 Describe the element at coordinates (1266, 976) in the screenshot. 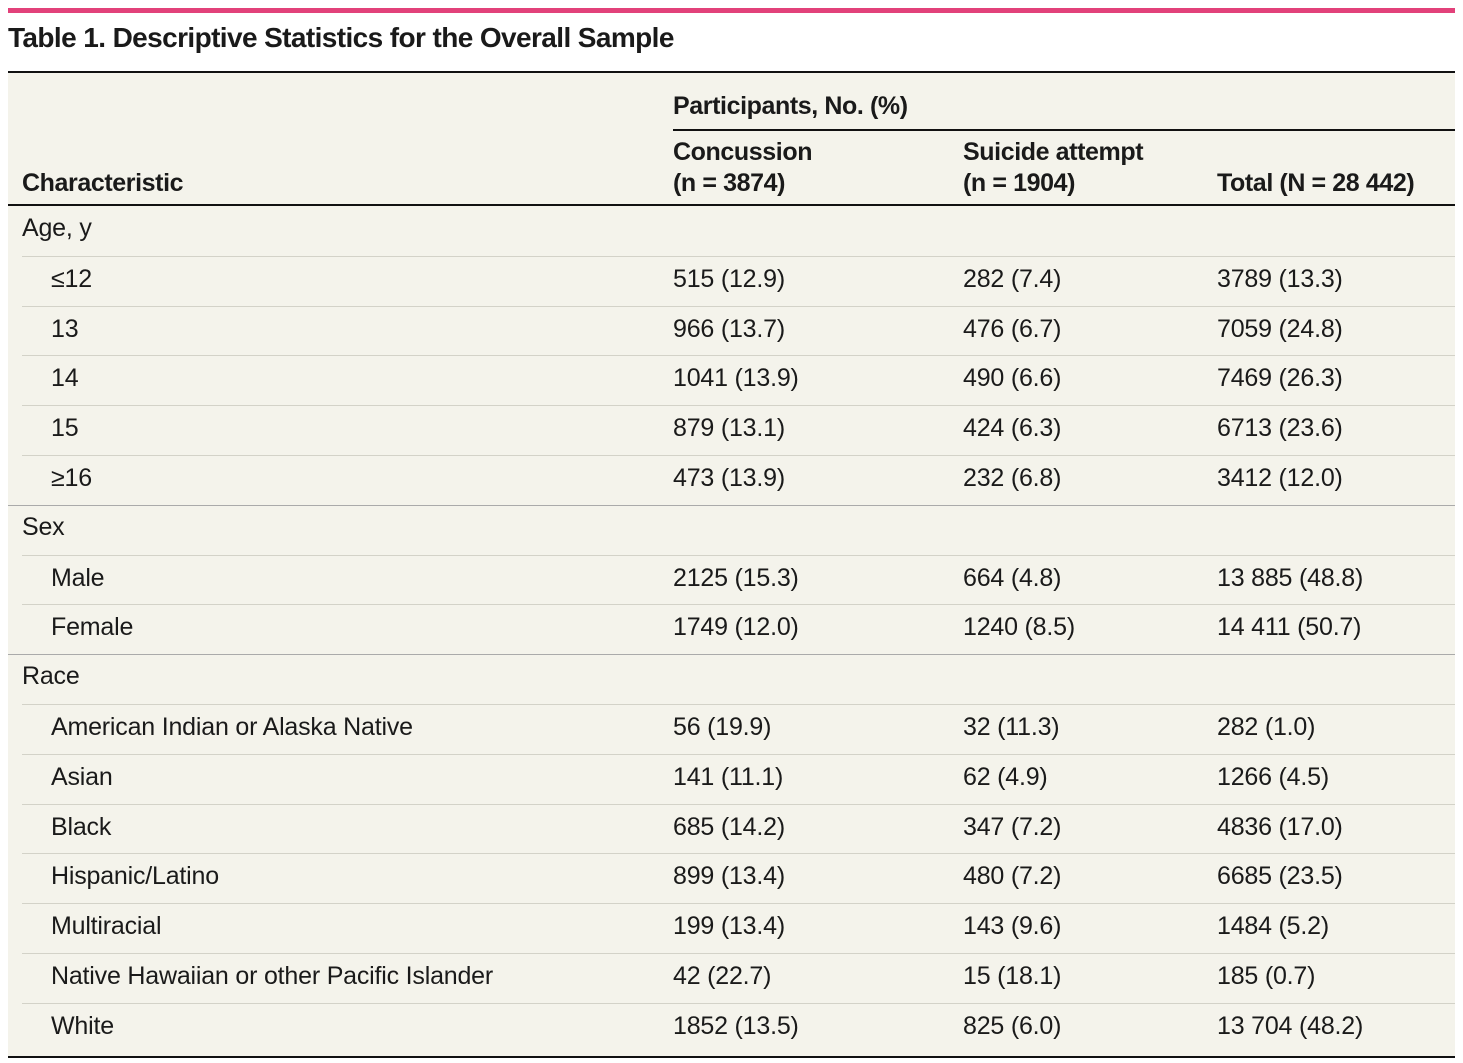

I see `cell: 185 (0.7)` at that location.